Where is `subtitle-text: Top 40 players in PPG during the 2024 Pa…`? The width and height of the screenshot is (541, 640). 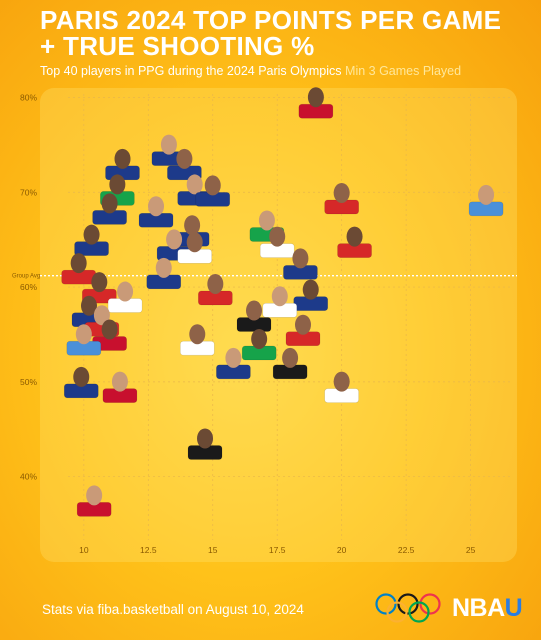 subtitle-text: Top 40 players in PPG during the 2024 Pa… is located at coordinates (191, 71).